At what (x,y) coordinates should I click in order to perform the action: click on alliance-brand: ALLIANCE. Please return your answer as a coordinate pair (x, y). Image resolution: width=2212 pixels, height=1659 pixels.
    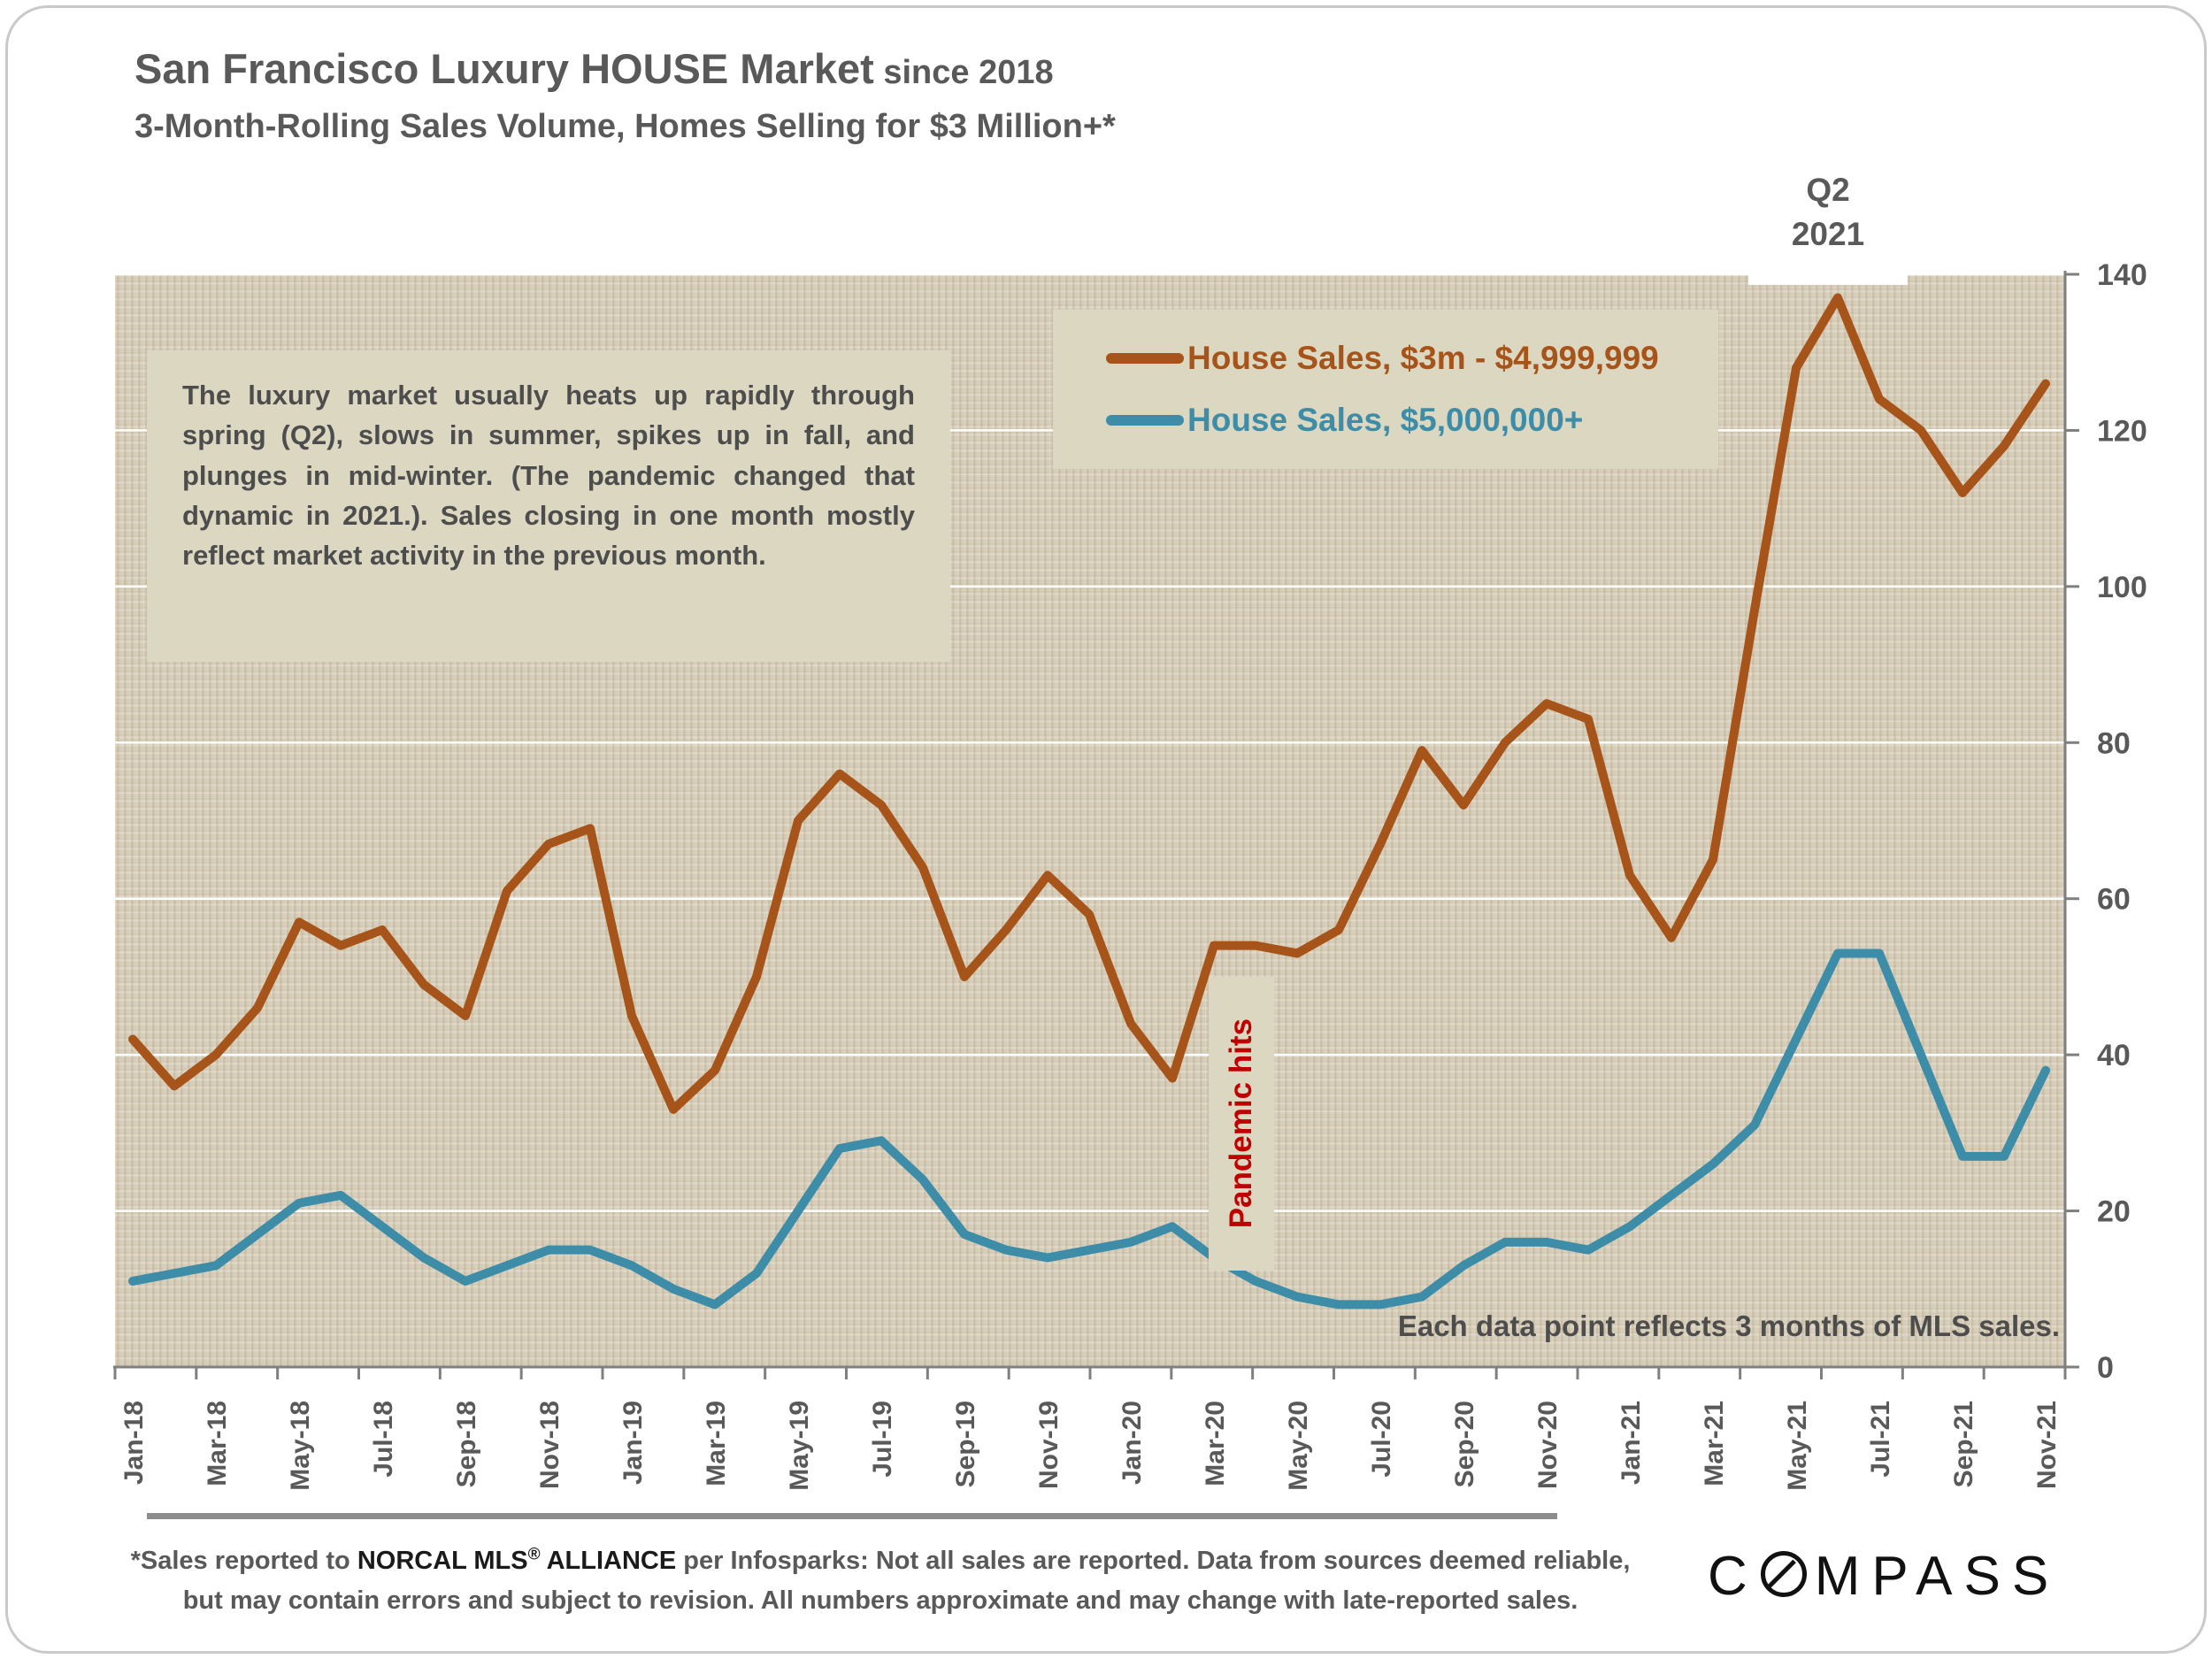
    Looking at the image, I should click on (609, 1561).